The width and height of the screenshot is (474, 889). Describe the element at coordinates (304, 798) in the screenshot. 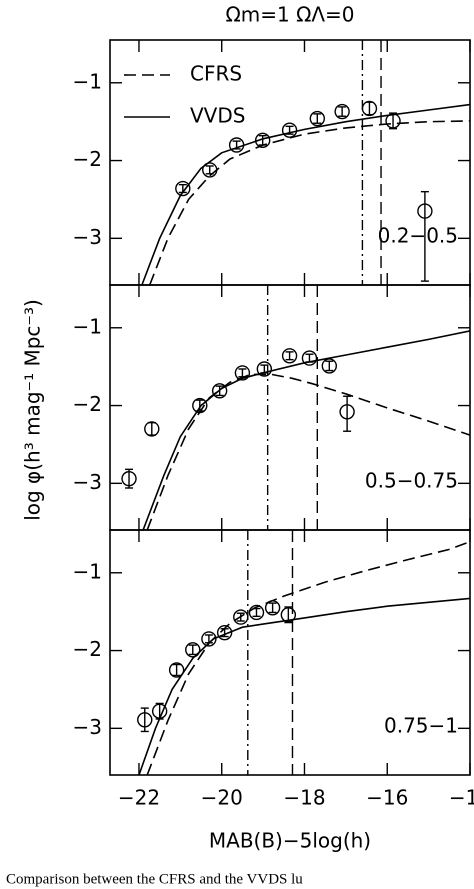

I see `x-tick-label: −18` at that location.